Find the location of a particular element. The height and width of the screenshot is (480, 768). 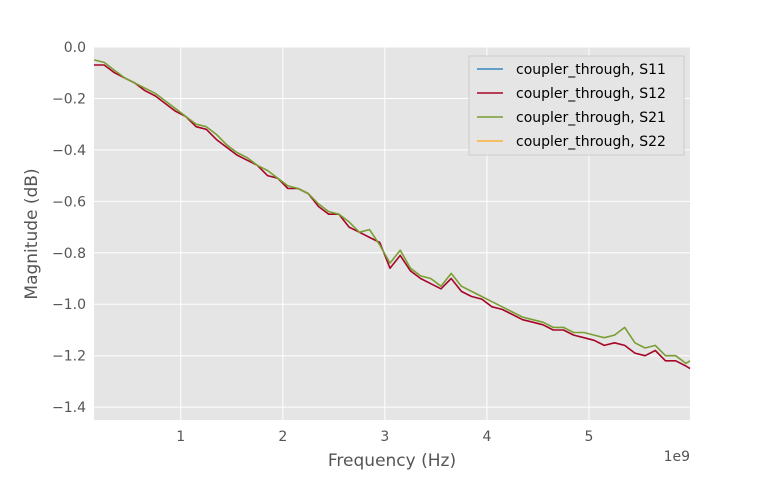

x-tick-label: 1 is located at coordinates (180, 437).